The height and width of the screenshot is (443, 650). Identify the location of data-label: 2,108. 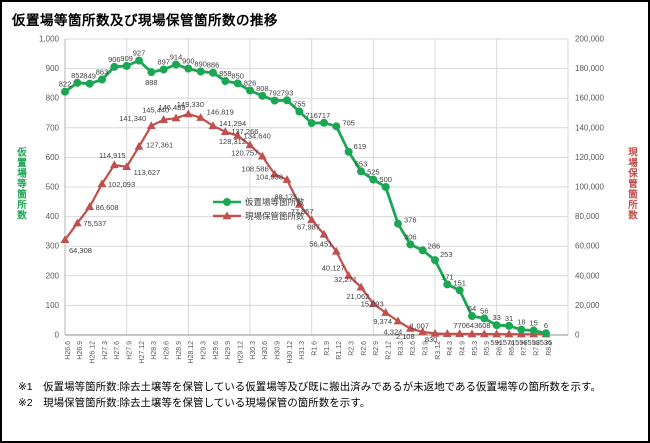
(405, 336).